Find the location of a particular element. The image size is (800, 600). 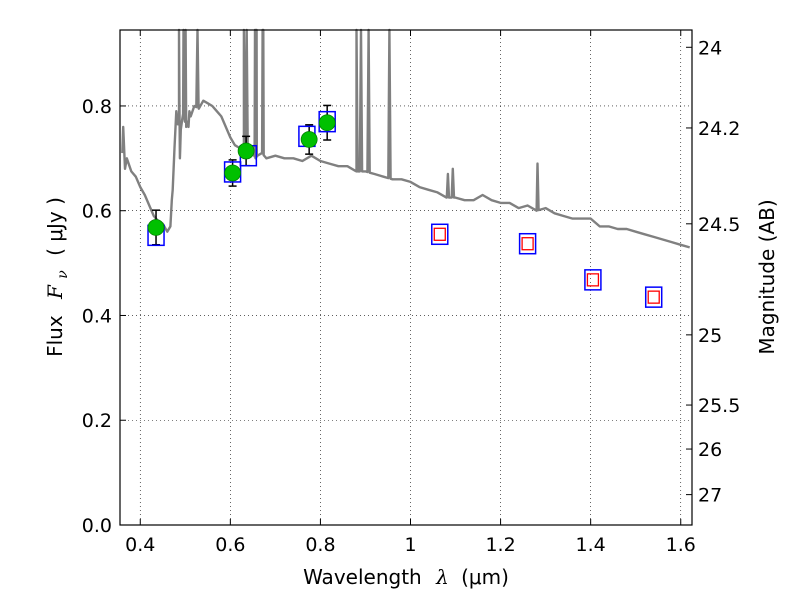

right-tick-label: 26 is located at coordinates (710, 450).